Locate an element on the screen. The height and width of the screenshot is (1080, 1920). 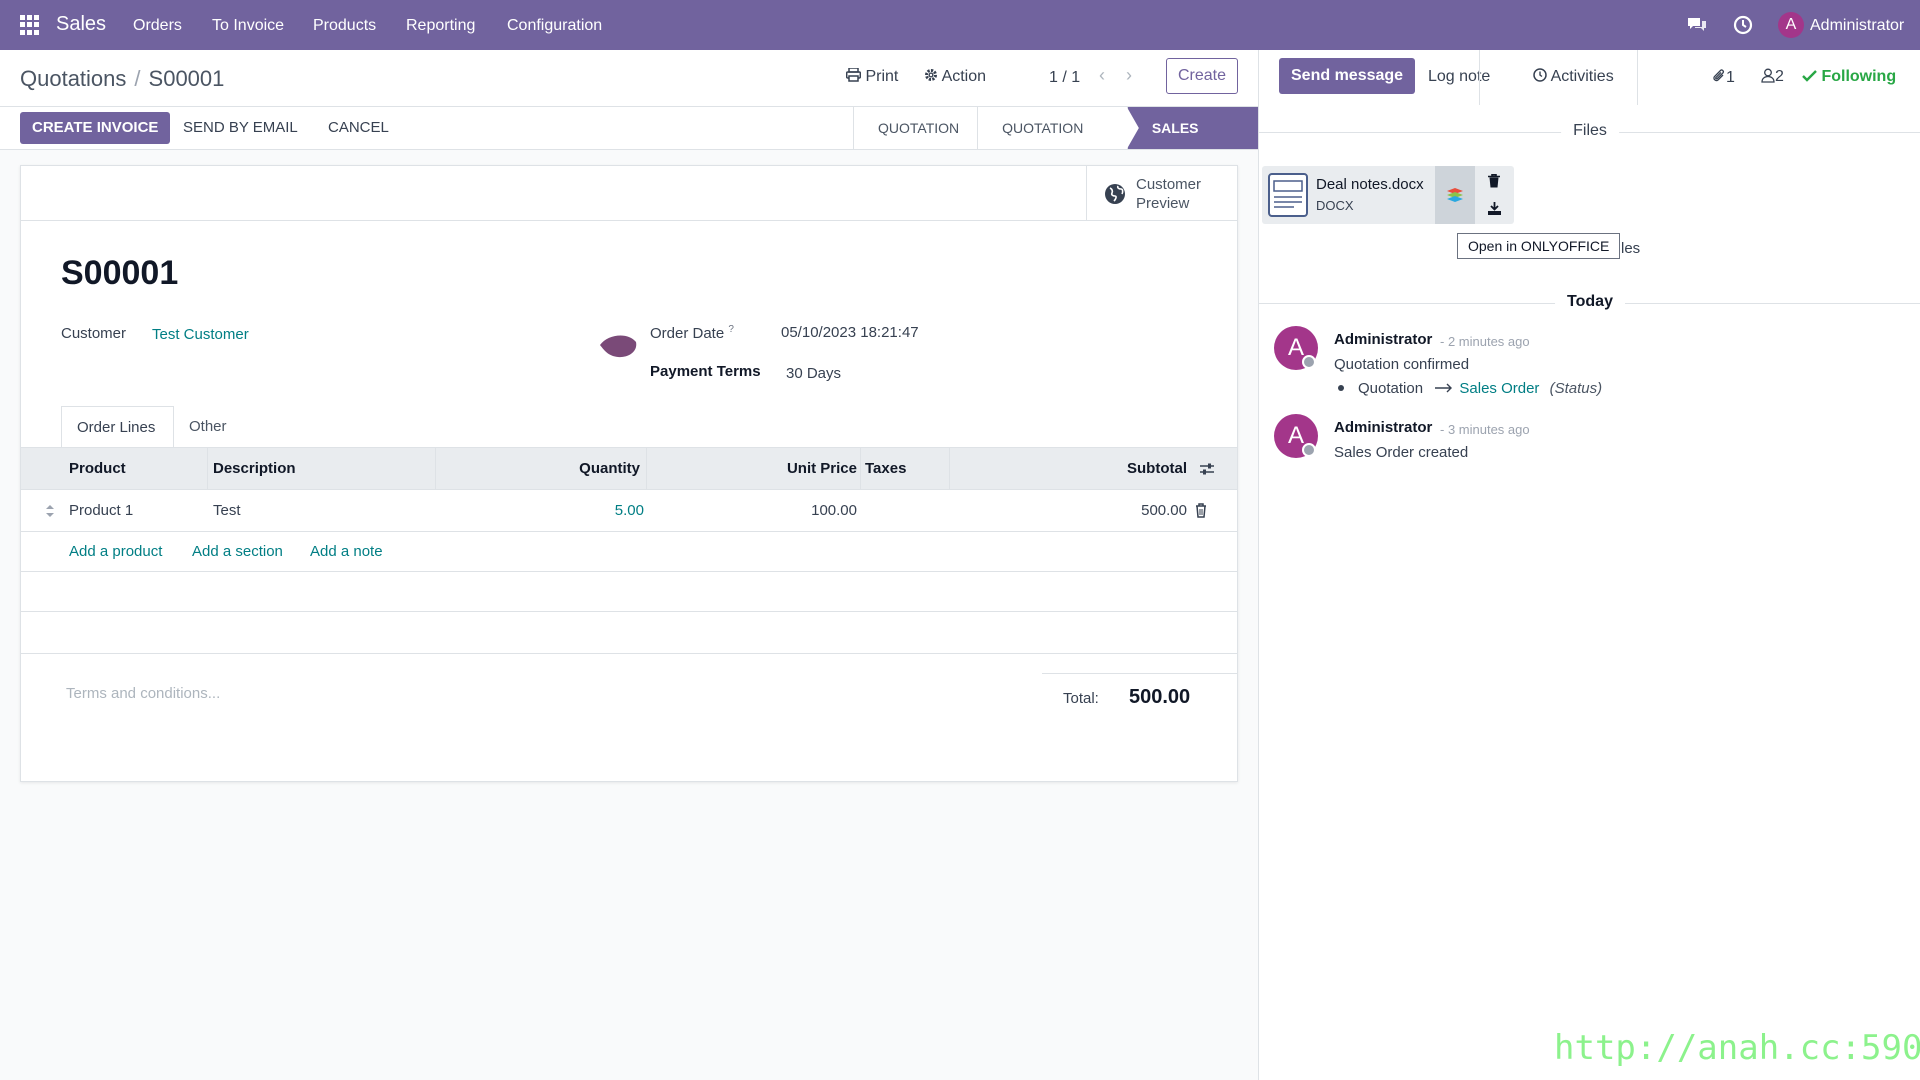
mouse-cursor-icon is located at coordinates (618, 346).